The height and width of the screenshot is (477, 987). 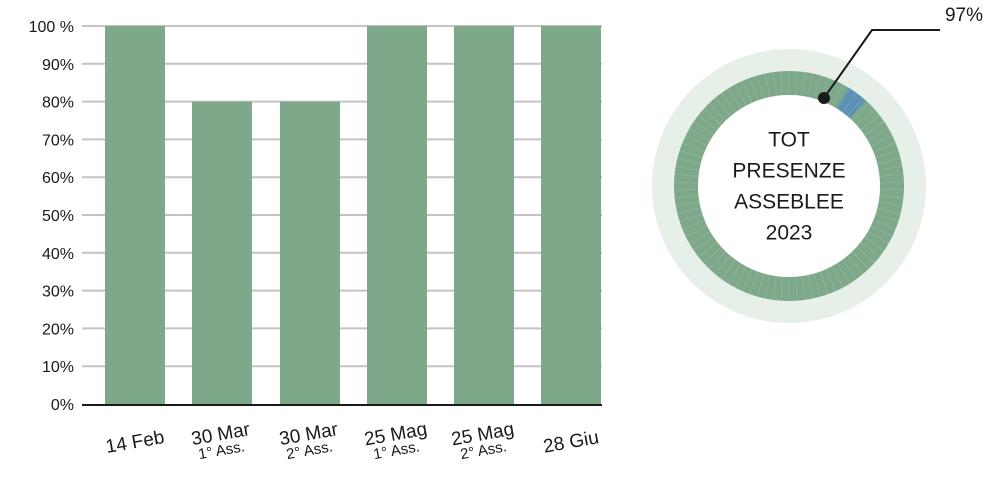 I want to click on y-tick-label: 60%, so click(x=58, y=178).